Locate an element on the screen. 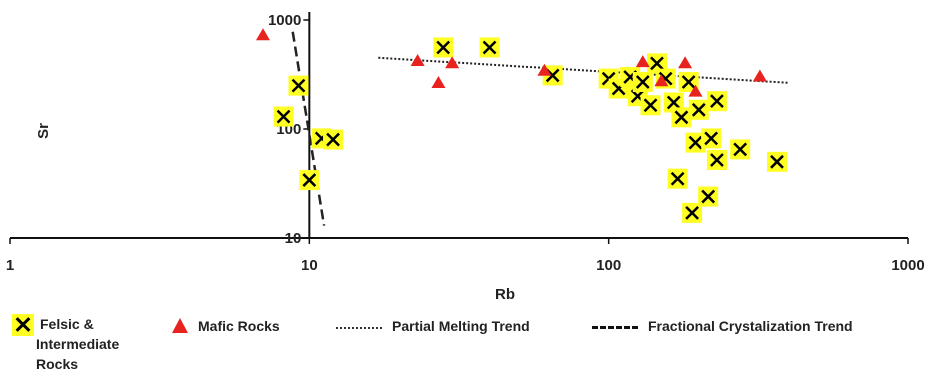  x-tick-label: 100 is located at coordinates (608, 265).